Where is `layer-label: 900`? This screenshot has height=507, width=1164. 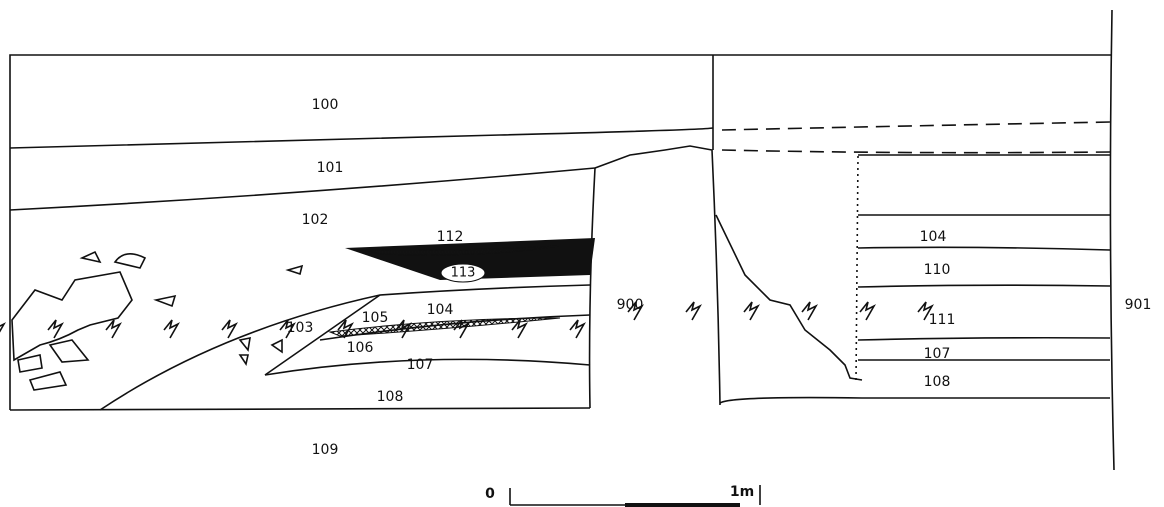
layer-label: 900 is located at coordinates (630, 305).